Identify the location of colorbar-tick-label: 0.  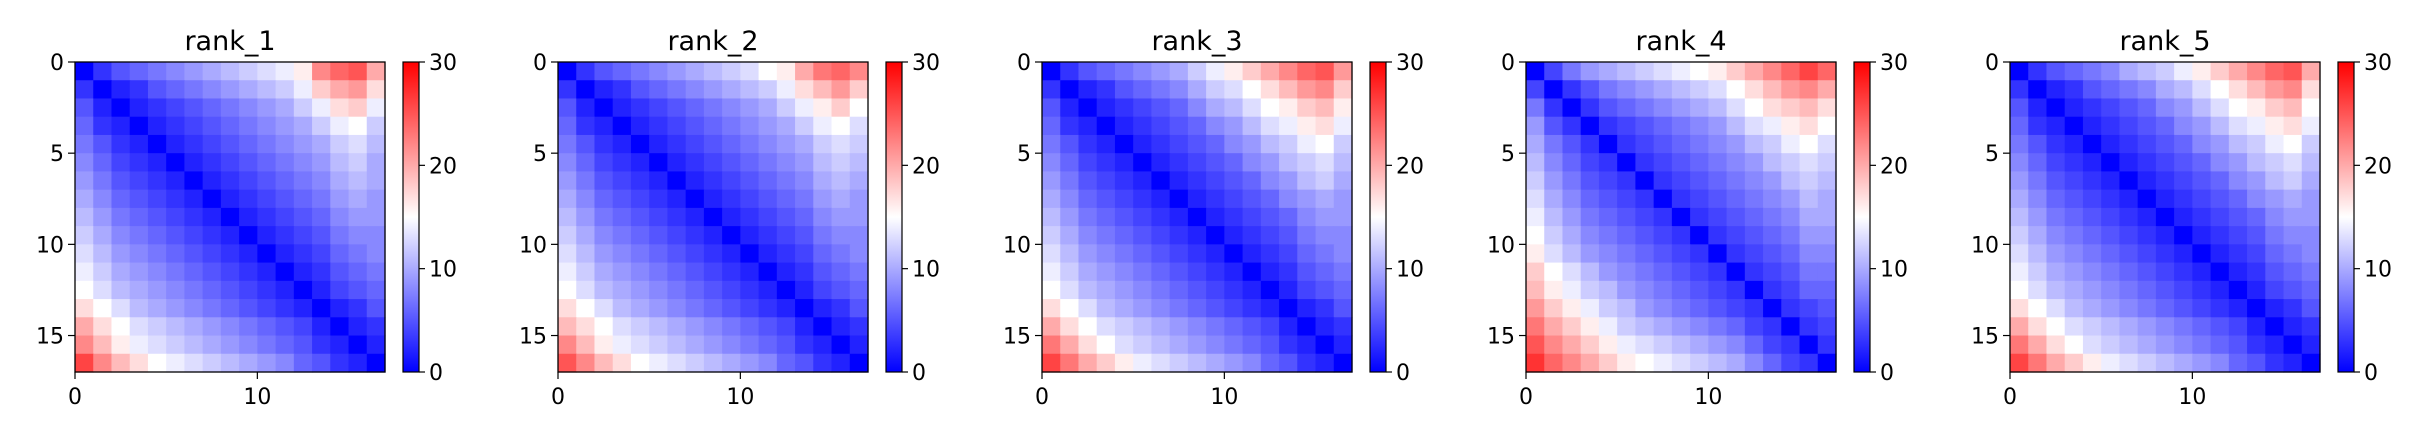
(1403, 373).